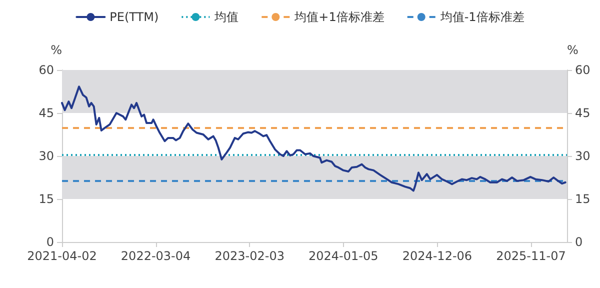 This screenshot has height=288, width=600. Describe the element at coordinates (46, 70) in the screenshot. I see `y-tick-label: 60` at that location.